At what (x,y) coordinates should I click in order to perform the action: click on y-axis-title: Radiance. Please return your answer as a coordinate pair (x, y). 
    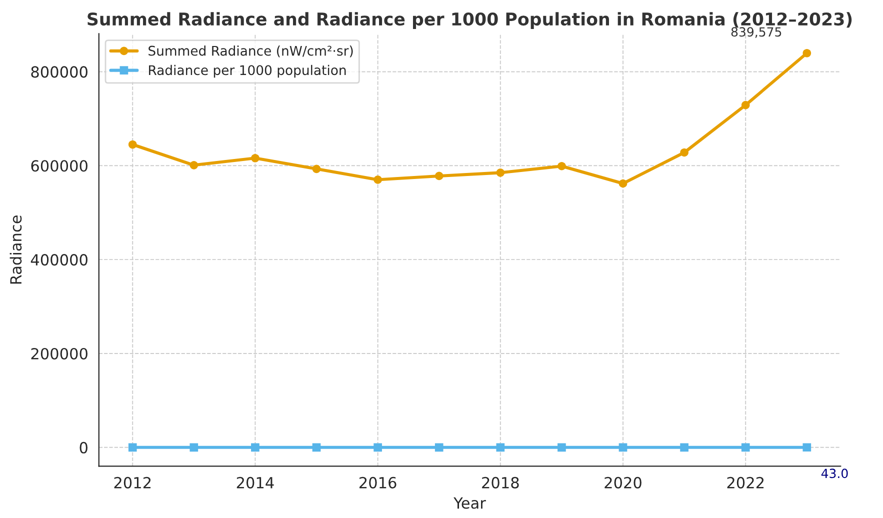
    Looking at the image, I should click on (16, 250).